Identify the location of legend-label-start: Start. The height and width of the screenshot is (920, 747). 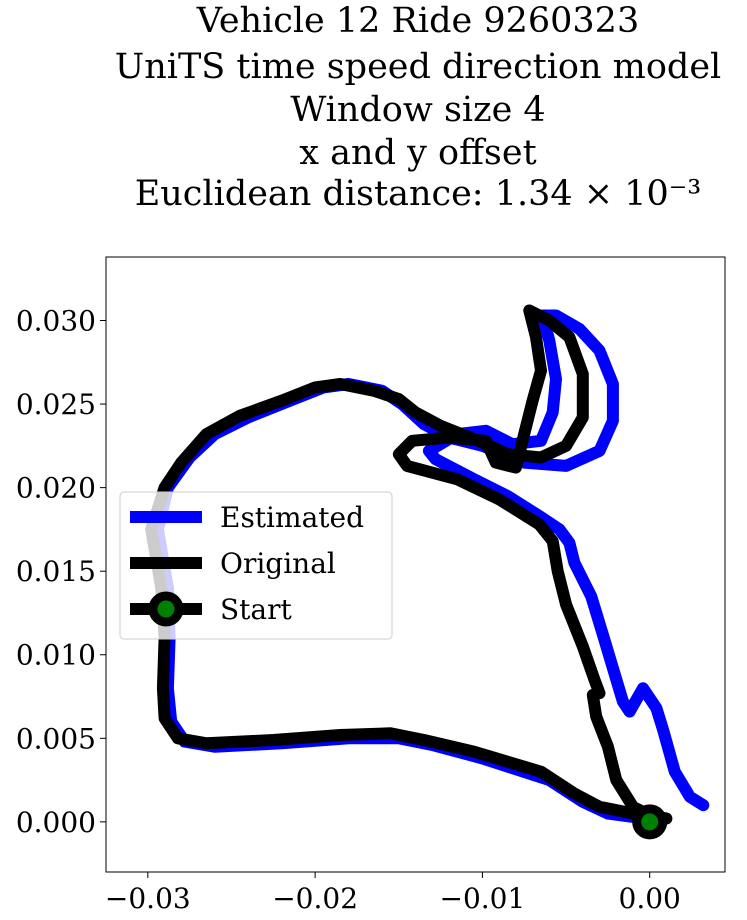
(256, 609).